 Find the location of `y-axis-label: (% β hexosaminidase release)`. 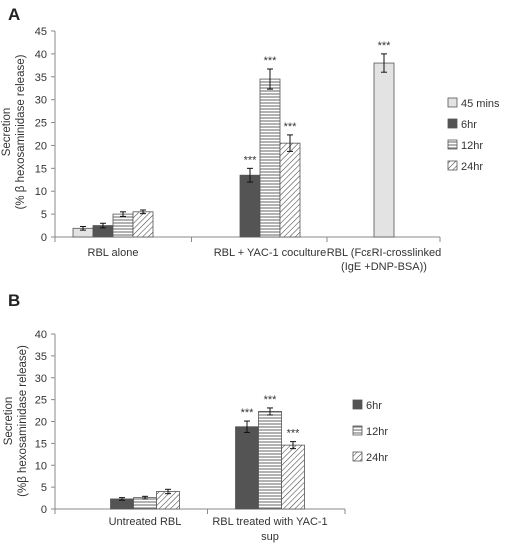

y-axis-label: (% β hexosaminidase release) is located at coordinates (21, 131).